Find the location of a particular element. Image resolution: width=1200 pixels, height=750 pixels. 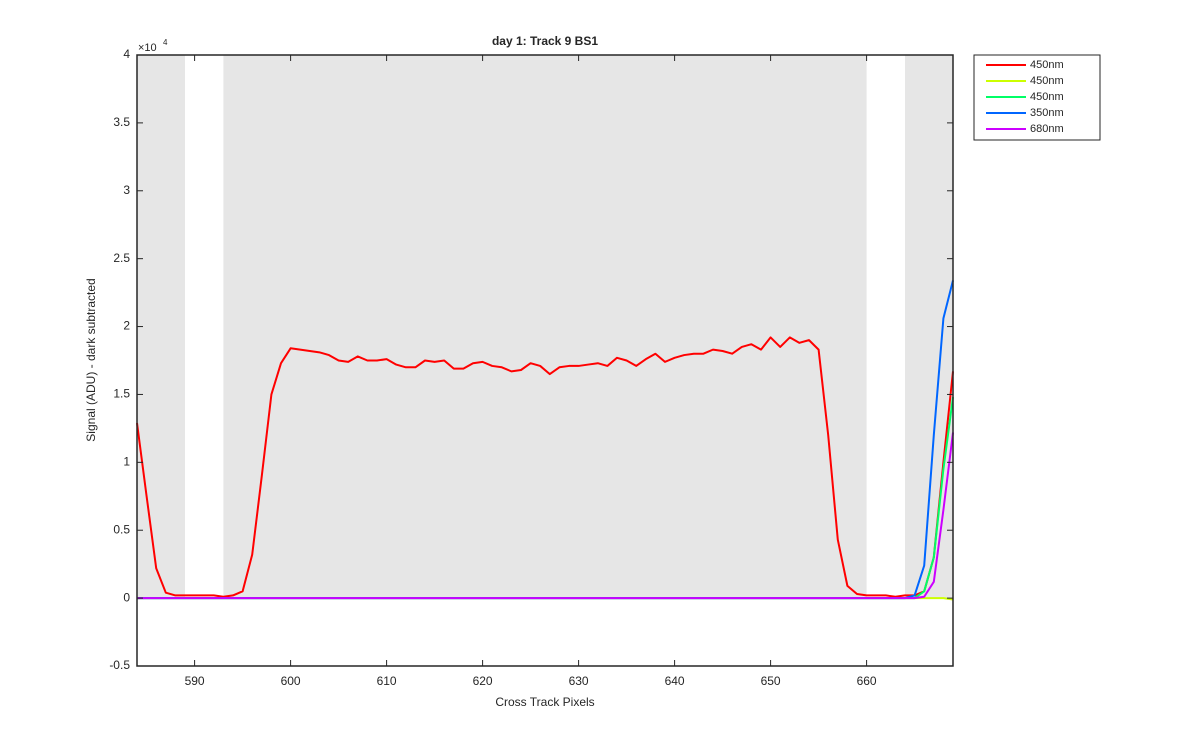

x-tick-label: 590 is located at coordinates (195, 681).